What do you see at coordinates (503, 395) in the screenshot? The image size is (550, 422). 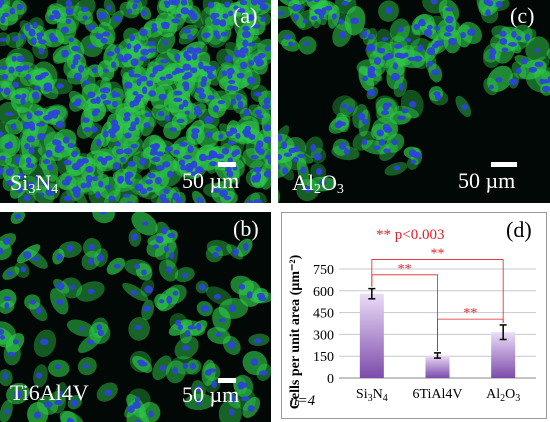 I see `x-tick-label: Al2O3` at bounding box center [503, 395].